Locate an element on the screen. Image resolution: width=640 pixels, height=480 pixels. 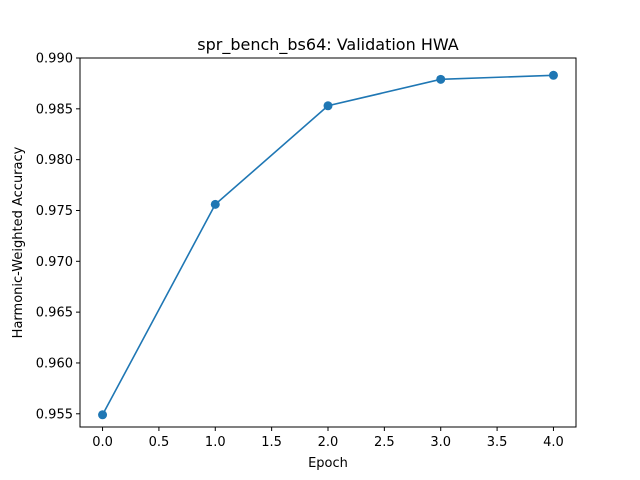
x-axis-ticks: 0.0 0.5 1.0 1.5 2.0 2.5 3.0 3.5 4.0 is located at coordinates (328, 438).